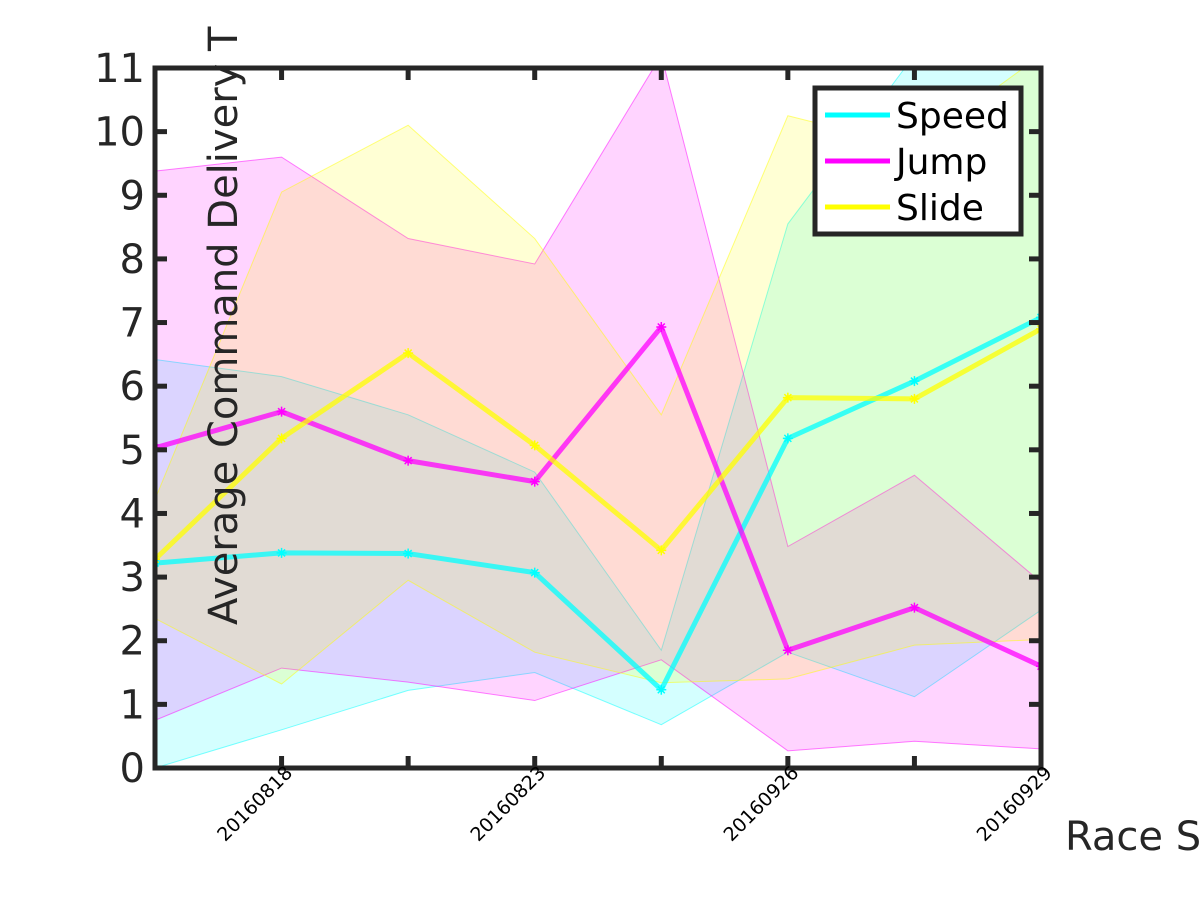  Describe the element at coordinates (132, 196) in the screenshot. I see `y-tick-label: 9` at that location.